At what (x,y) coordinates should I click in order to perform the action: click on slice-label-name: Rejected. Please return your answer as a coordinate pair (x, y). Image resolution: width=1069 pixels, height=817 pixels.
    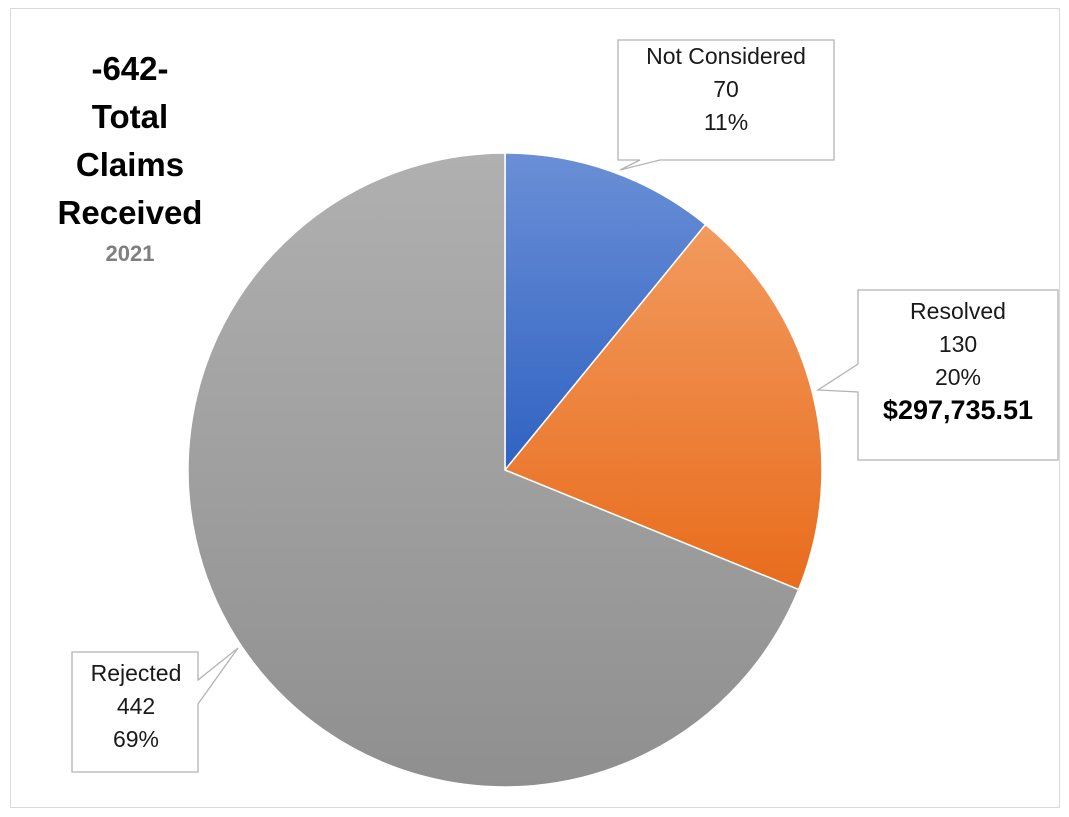
    Looking at the image, I should click on (136, 673).